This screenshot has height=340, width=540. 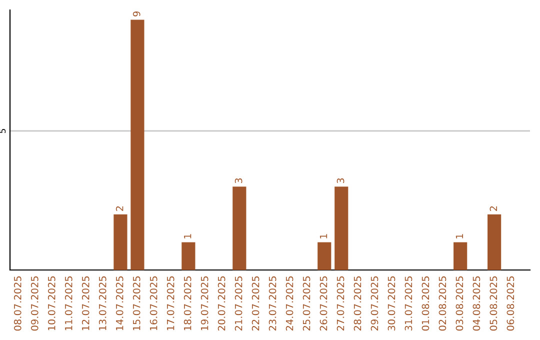 What do you see at coordinates (86, 303) in the screenshot?
I see `x-tick-label: 12.07.2025` at bounding box center [86, 303].